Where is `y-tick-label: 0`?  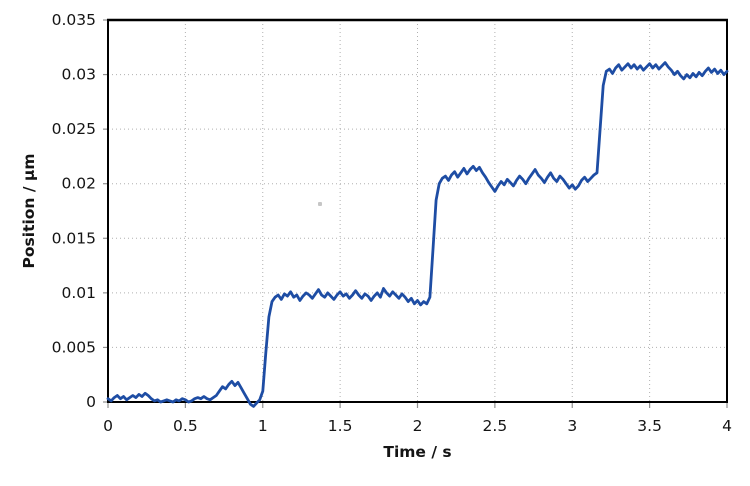 y-tick-label: 0 is located at coordinates (91, 402).